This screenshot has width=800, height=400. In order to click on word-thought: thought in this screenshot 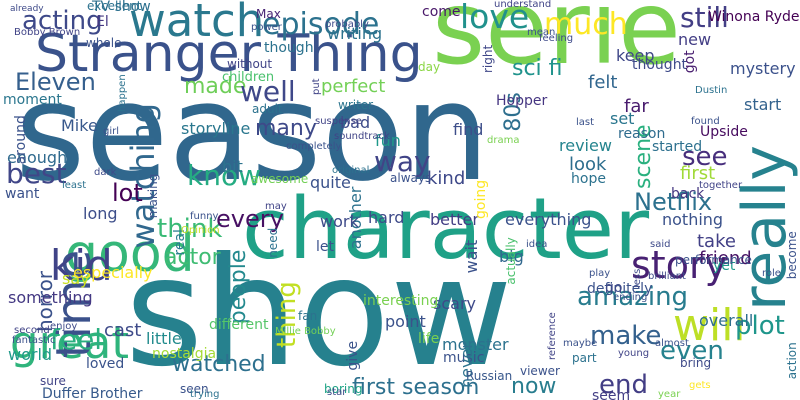, I will do `click(660, 65)`.